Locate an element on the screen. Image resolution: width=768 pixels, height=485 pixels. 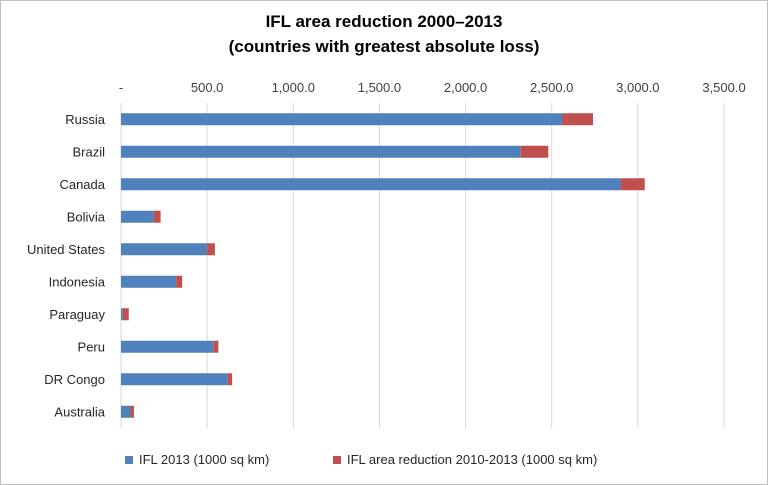
legend-item-ifl-2013: IFL 2013 (1000 sq km) is located at coordinates (197, 459).